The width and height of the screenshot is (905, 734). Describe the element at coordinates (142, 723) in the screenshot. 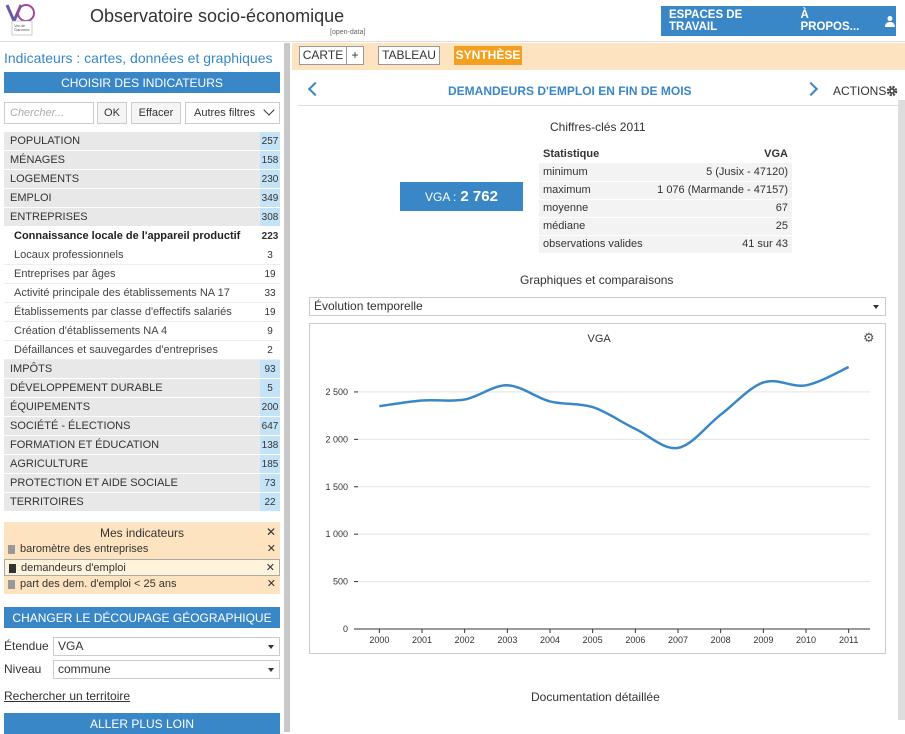

I see `go-further-button: ALLER PLUS LOIN` at that location.